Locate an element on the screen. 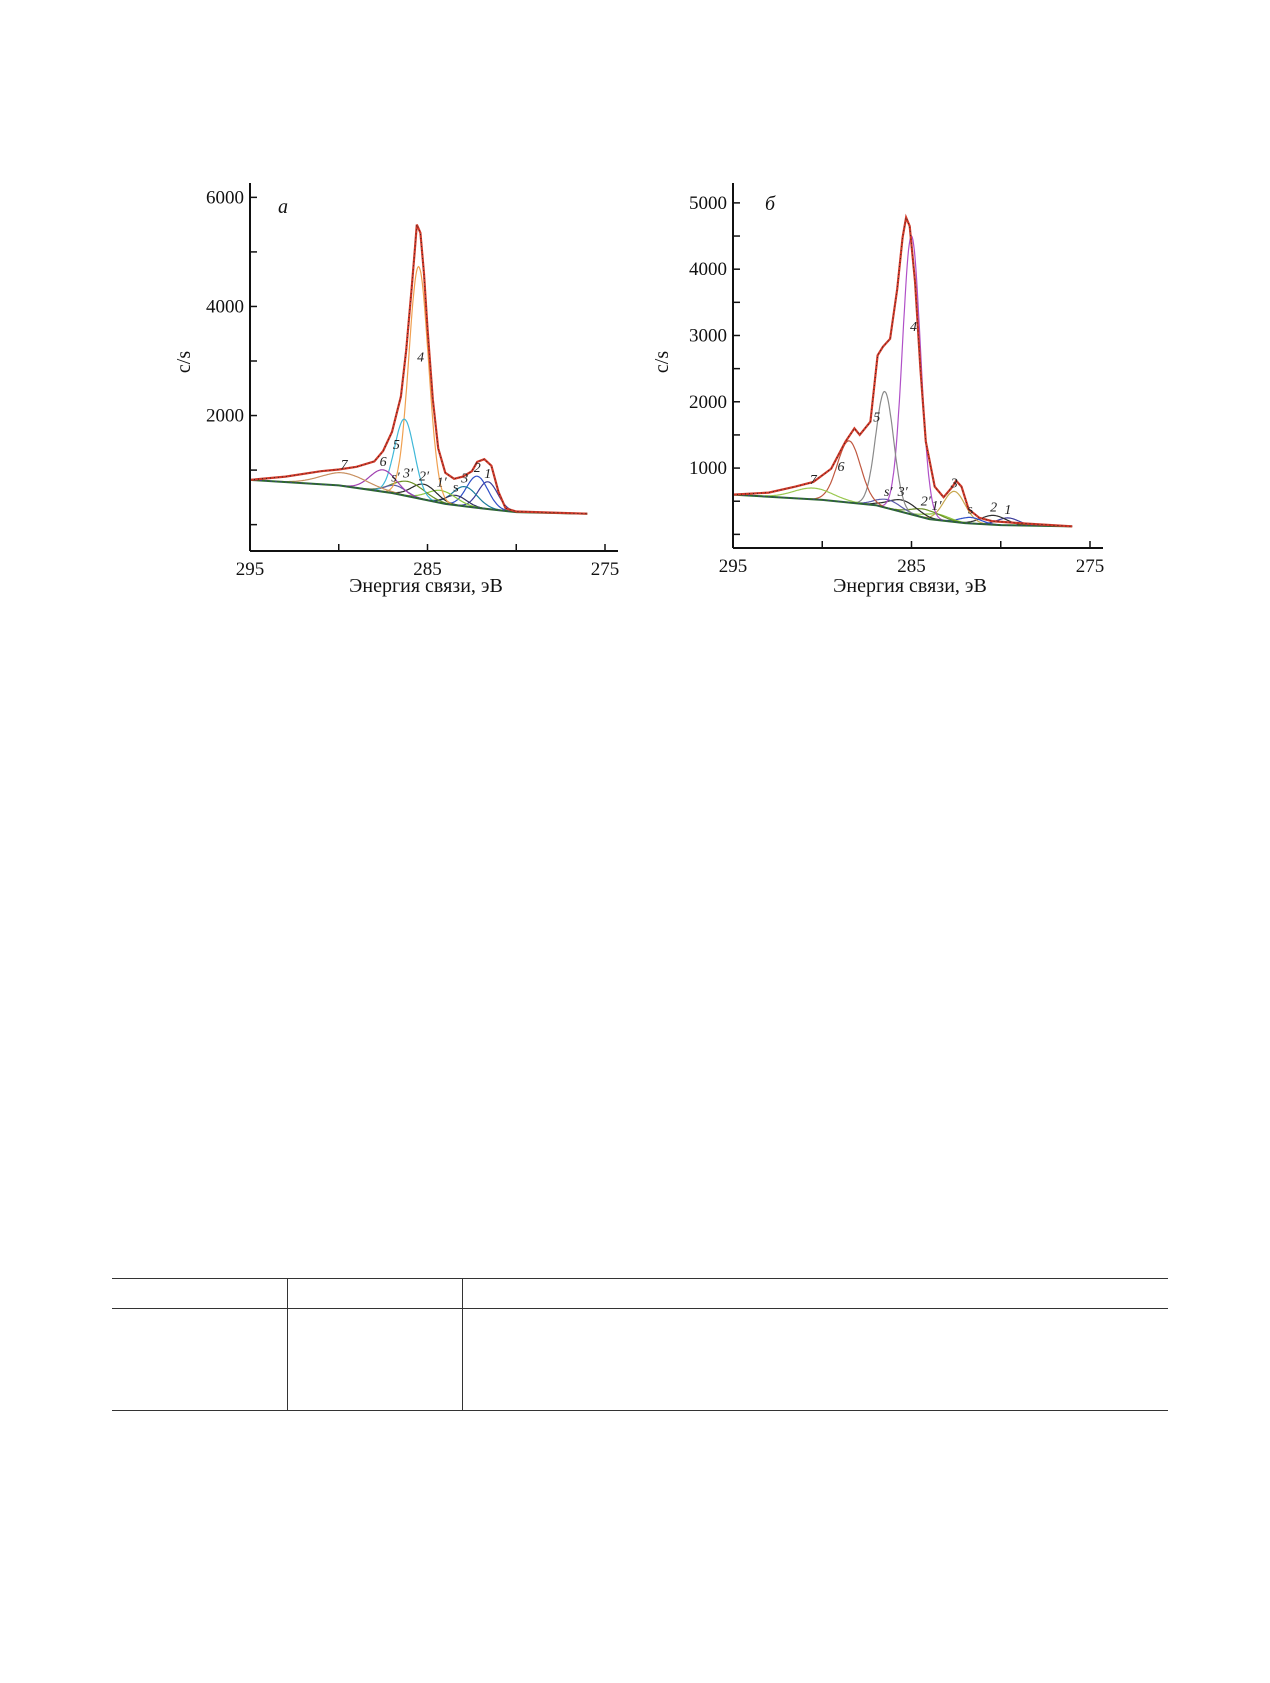 The image size is (1270, 1683). measured-points-b is located at coordinates (902, 371).